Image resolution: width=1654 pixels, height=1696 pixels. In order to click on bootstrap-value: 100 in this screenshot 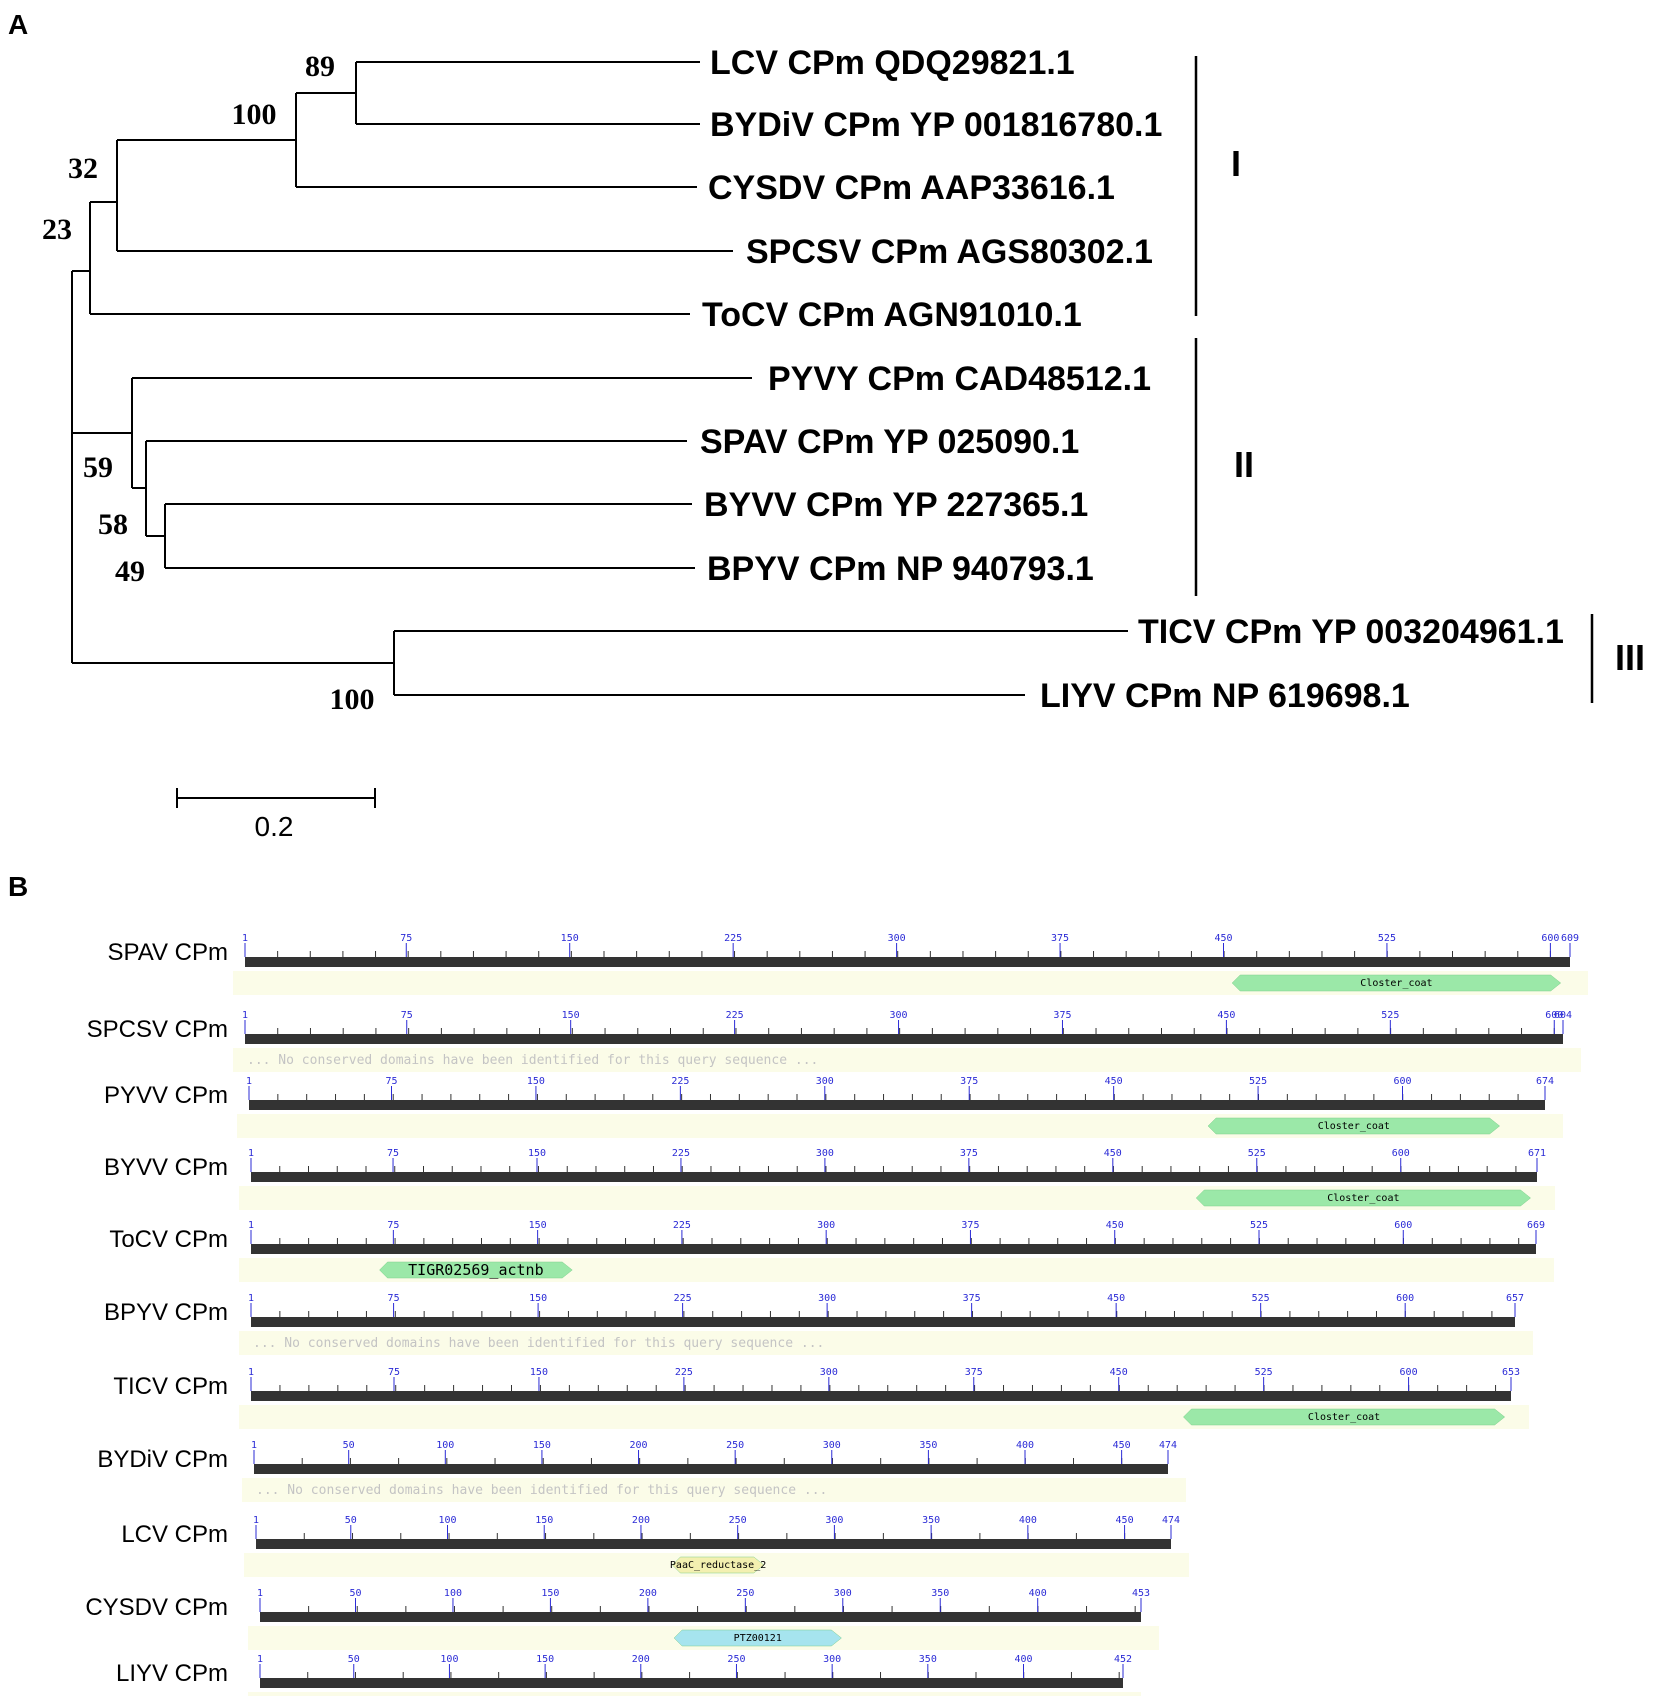, I will do `click(352, 699)`.